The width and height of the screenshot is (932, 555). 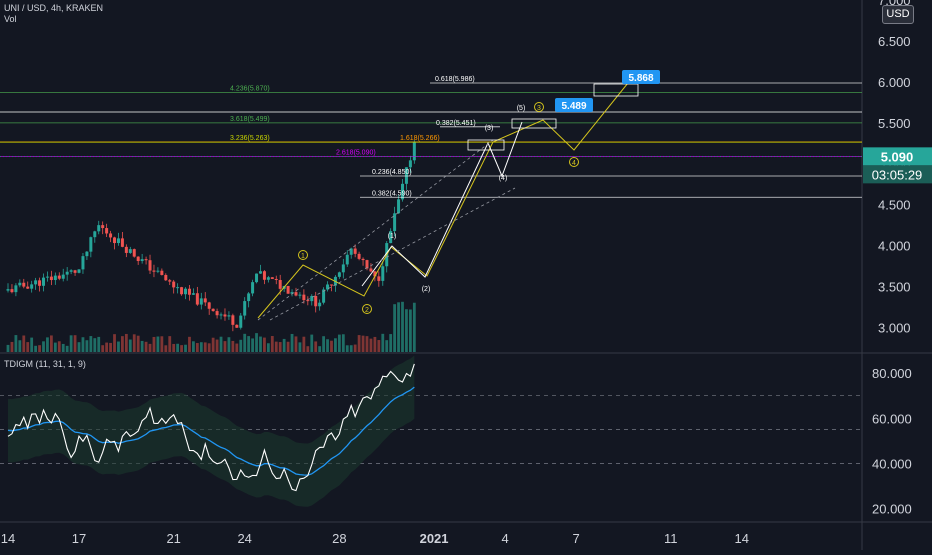 I want to click on channel-dashed-line, so click(x=392, y=254).